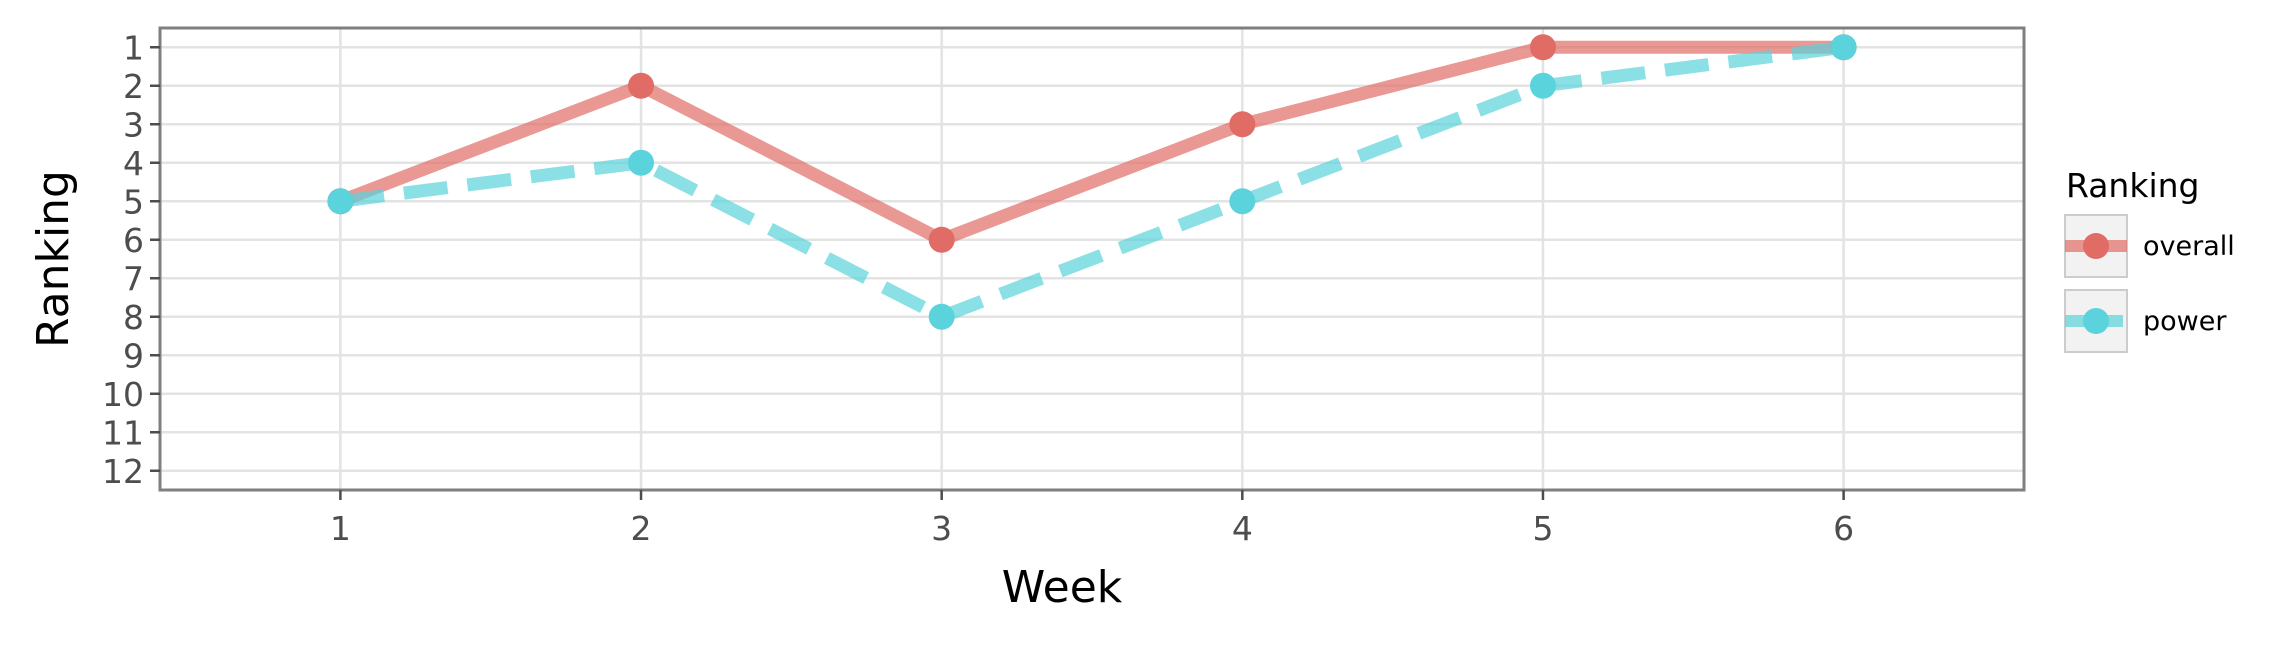 The image size is (2276, 646). Describe the element at coordinates (2185, 321) in the screenshot. I see `power-legend-label: power` at that location.